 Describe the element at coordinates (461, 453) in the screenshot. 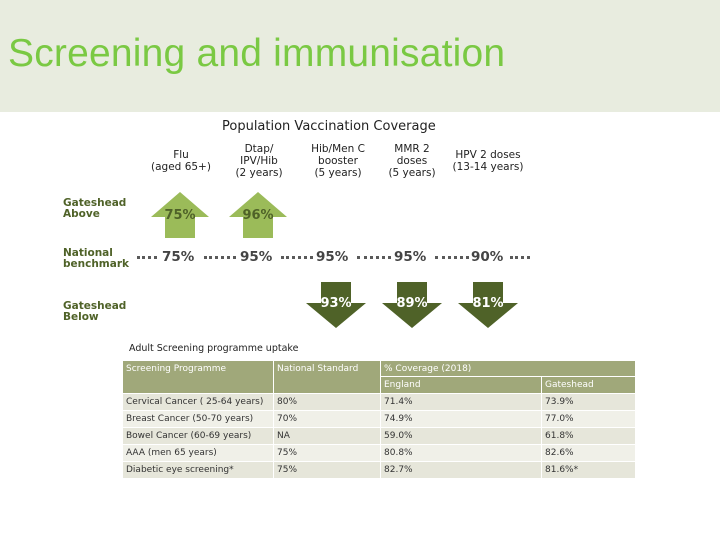

I see `table-cell-england: 80.8%` at that location.